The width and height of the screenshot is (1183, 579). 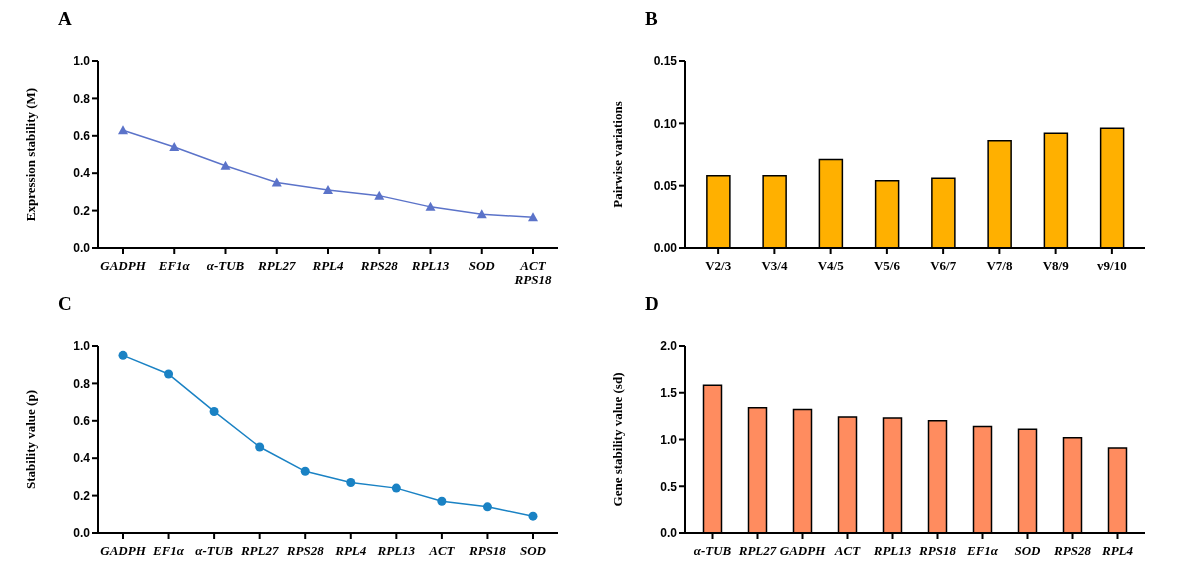 What do you see at coordinates (665, 61) in the screenshot?
I see `y-tick-label: 0.15` at bounding box center [665, 61].